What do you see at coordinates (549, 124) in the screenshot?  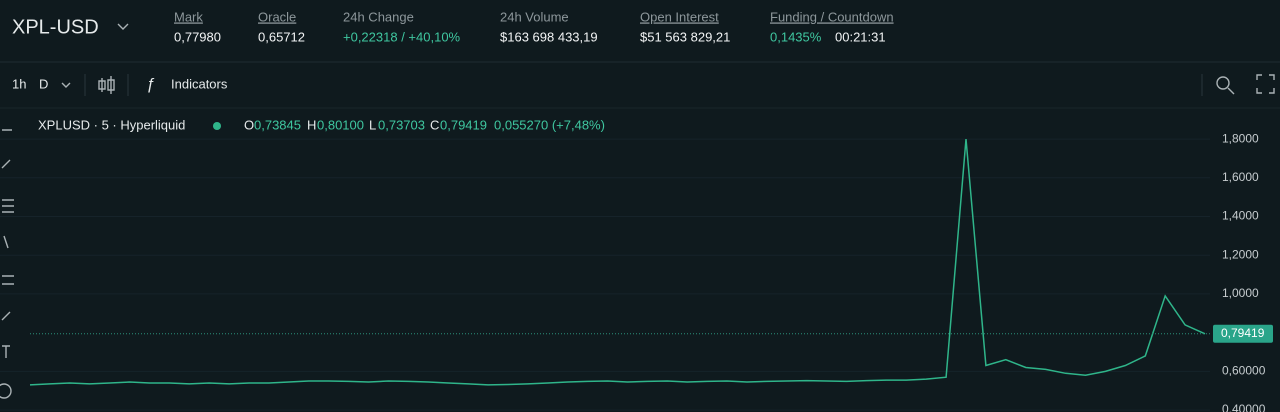 I see `legend-change: 0,055270 (+7,48%)` at bounding box center [549, 124].